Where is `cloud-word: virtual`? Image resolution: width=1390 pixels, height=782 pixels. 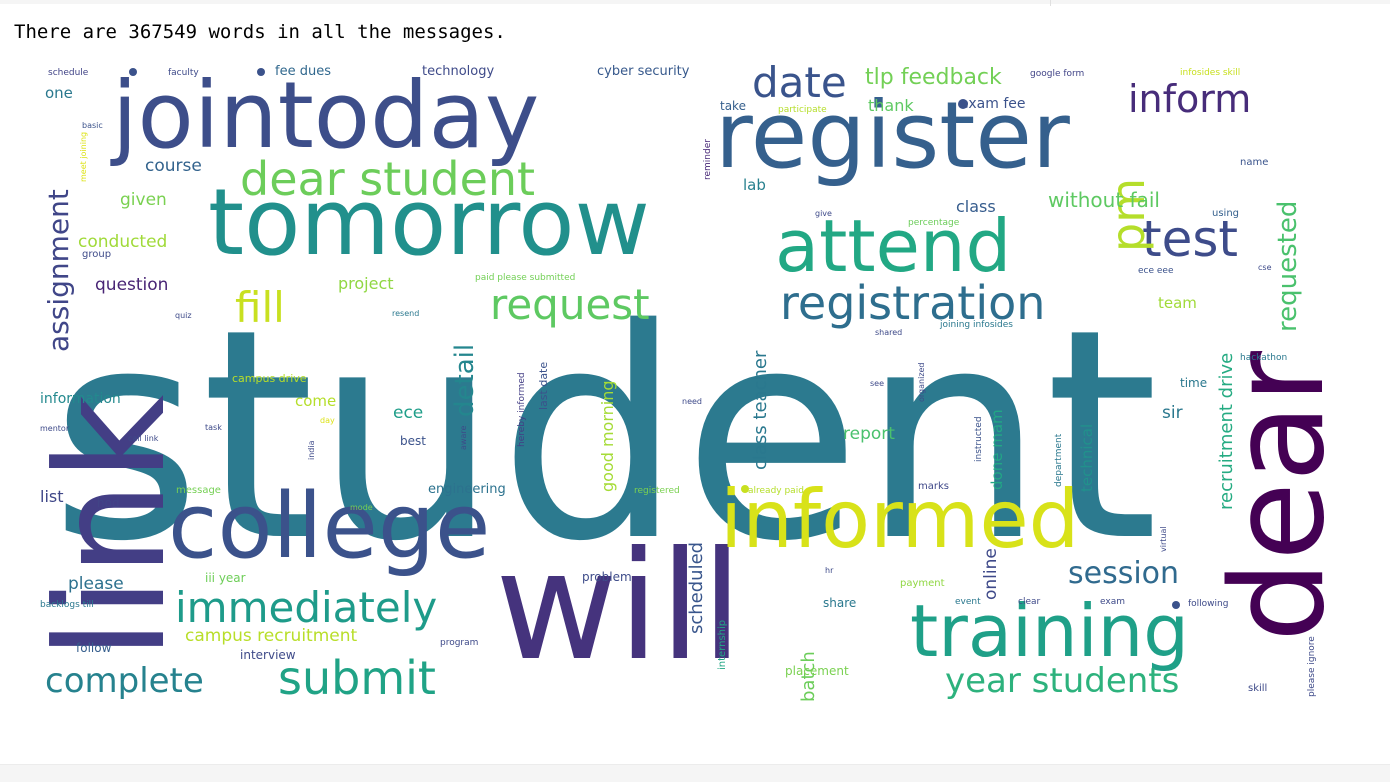
cloud-word: virtual is located at coordinates (1163, 539).